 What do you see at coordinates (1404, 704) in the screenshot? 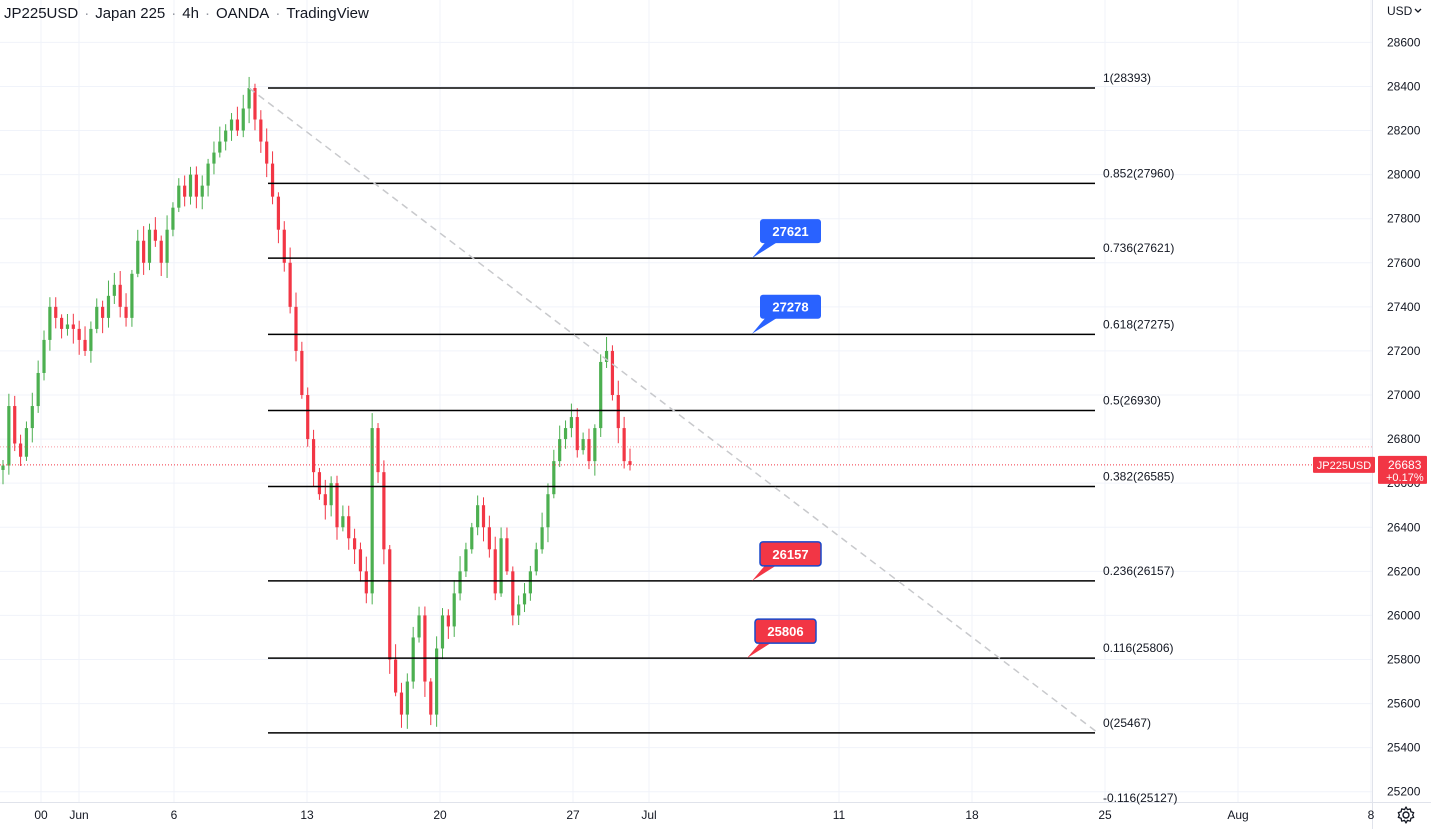
I see `price-tick-label: 25600` at bounding box center [1404, 704].